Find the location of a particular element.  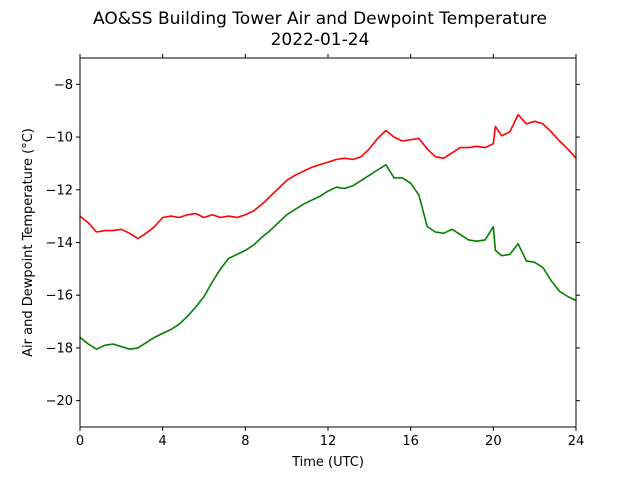

x-tick-label: 24 is located at coordinates (576, 441).